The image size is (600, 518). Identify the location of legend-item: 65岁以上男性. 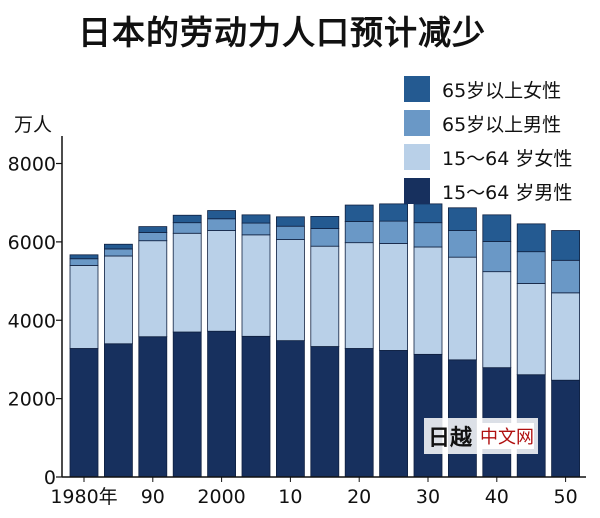
(488, 123).